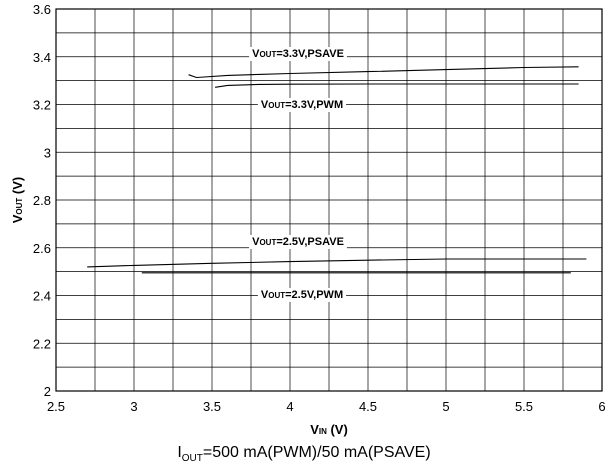 The width and height of the screenshot is (608, 474). What do you see at coordinates (316, 452) in the screenshot?
I see `caption-rest: =500 mA(PWM)/50 mA(PSAVE)` at bounding box center [316, 452].